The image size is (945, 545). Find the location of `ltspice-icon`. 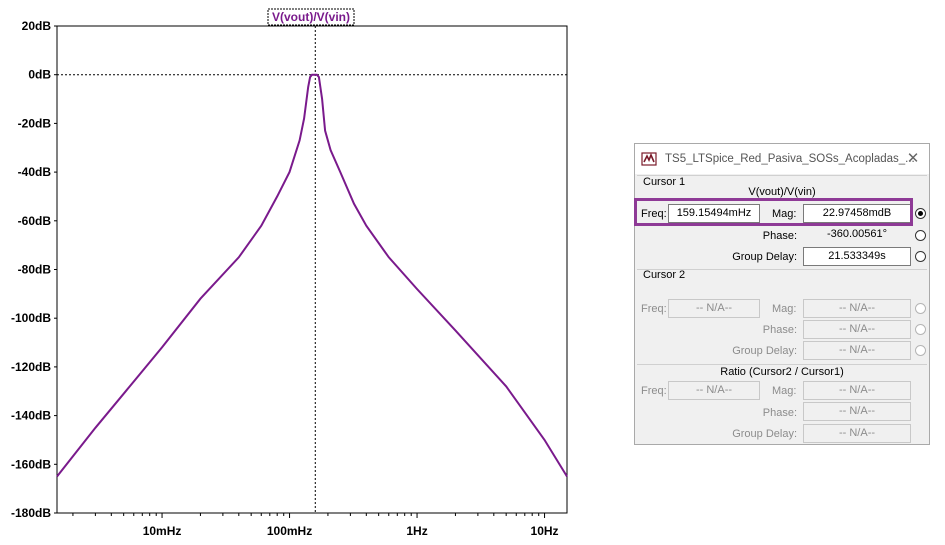

ltspice-icon is located at coordinates (649, 159).